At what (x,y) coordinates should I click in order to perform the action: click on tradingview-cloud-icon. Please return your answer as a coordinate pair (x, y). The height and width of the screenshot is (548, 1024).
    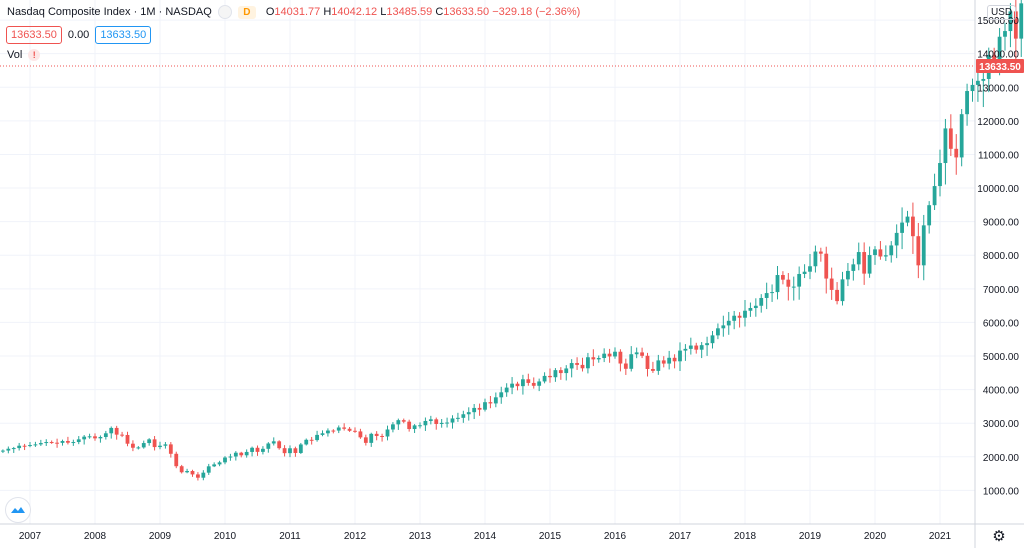
    Looking at the image, I should click on (18, 510).